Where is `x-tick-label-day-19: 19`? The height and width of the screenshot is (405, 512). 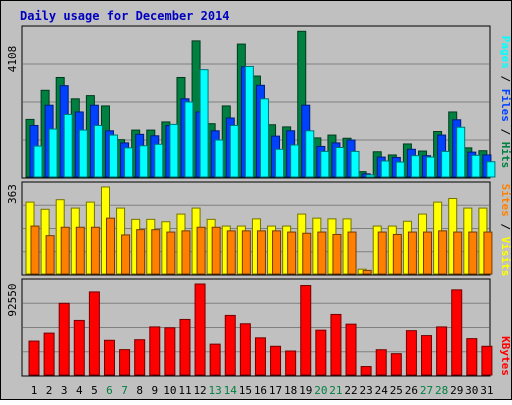 x-tick-label-day-19: 19 is located at coordinates (305, 390).